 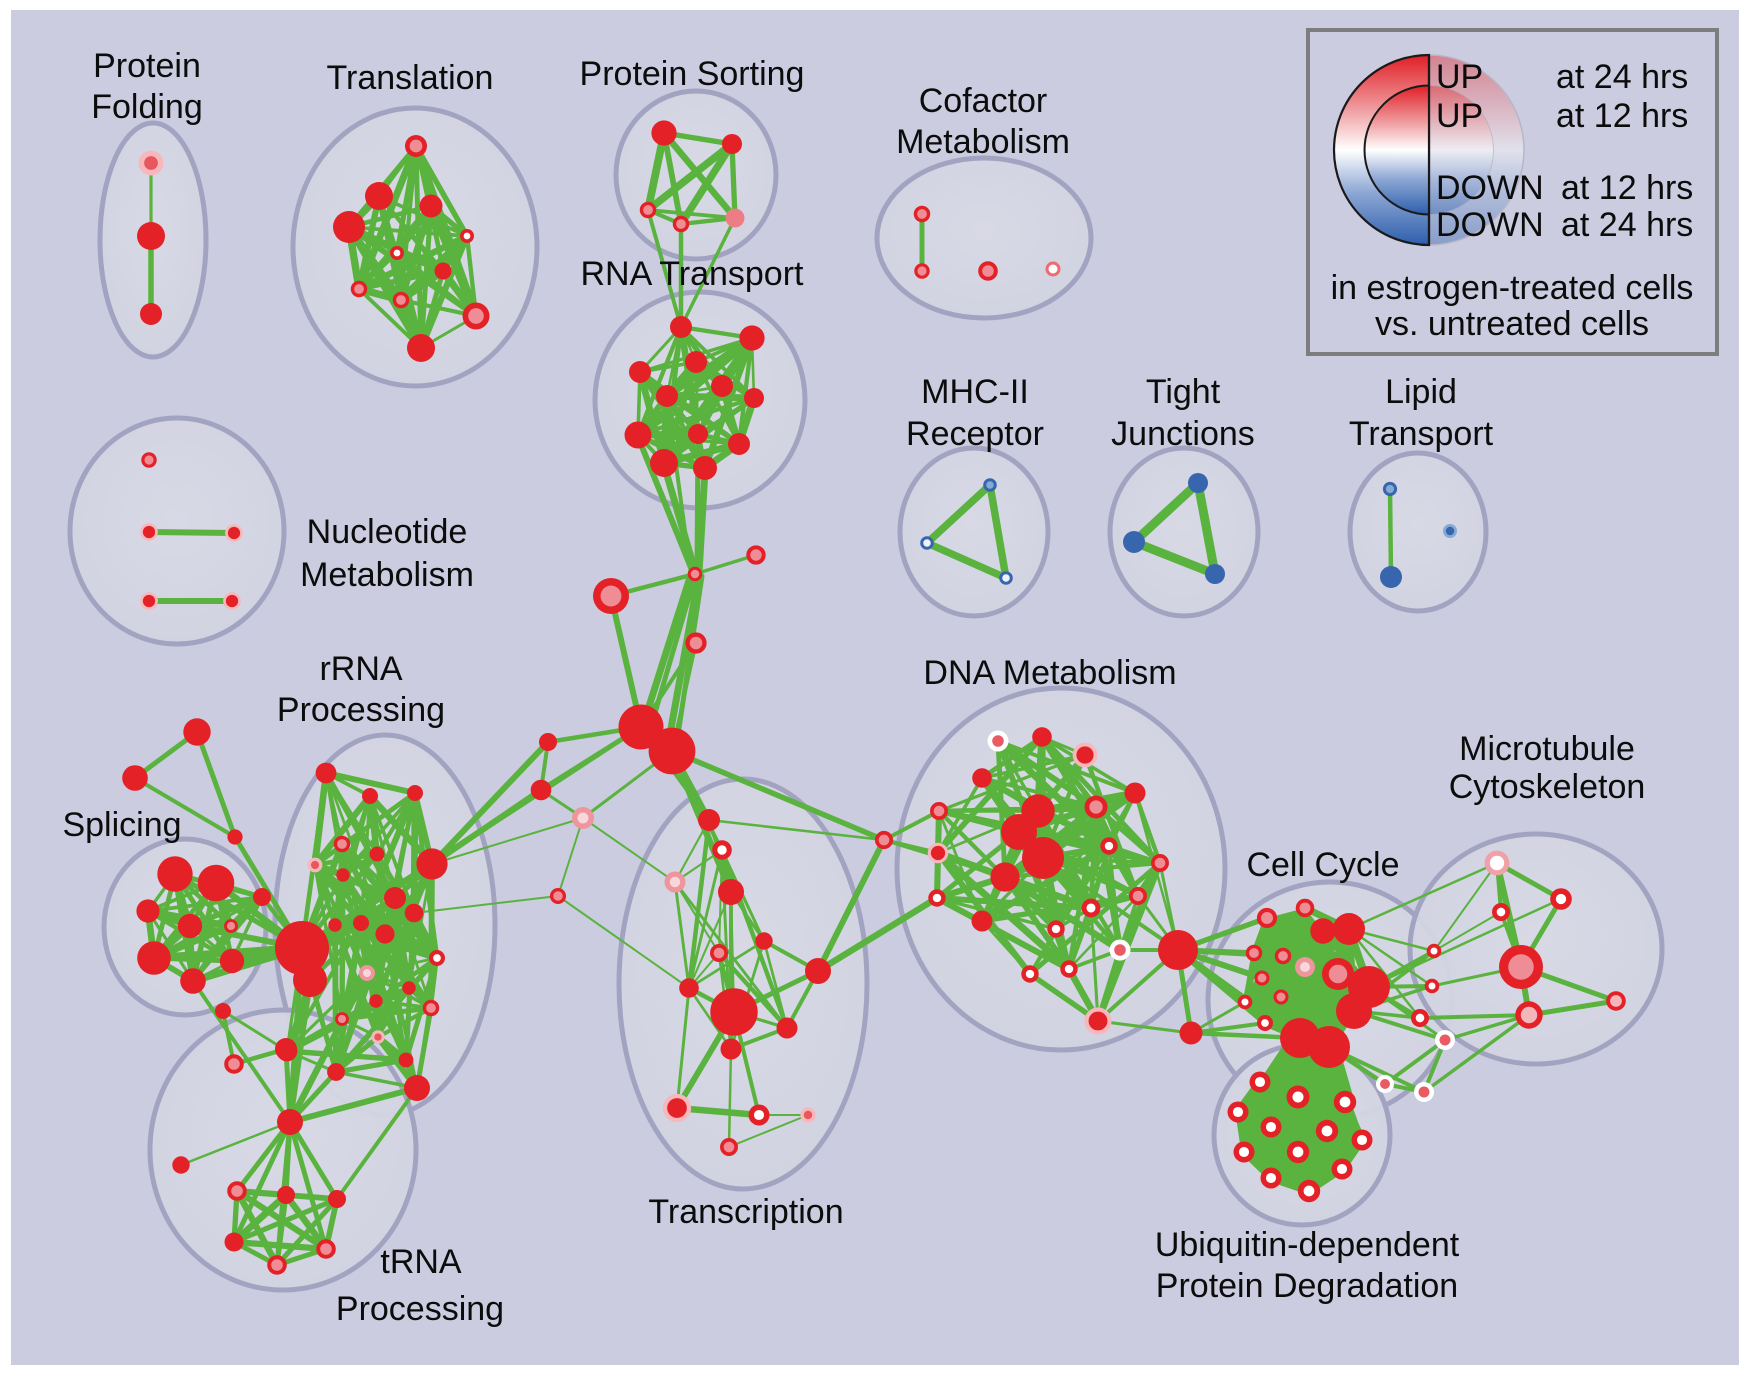 I want to click on svg-text: Ubiquitin-dependent, so click(x=1307, y=1245).